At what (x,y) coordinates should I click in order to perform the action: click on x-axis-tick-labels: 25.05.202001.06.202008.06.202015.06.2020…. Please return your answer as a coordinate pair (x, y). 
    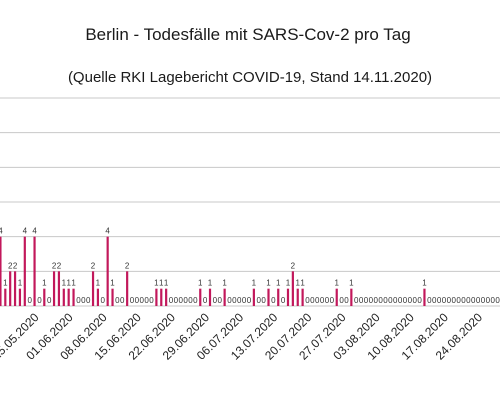
    Looking at the image, I should click on (242, 336).